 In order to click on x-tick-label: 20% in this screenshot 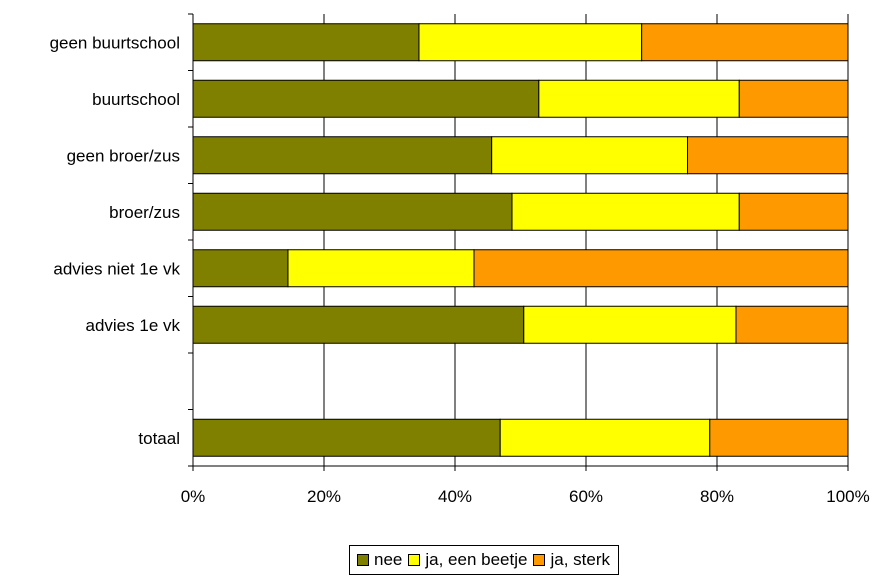, I will do `click(324, 496)`.